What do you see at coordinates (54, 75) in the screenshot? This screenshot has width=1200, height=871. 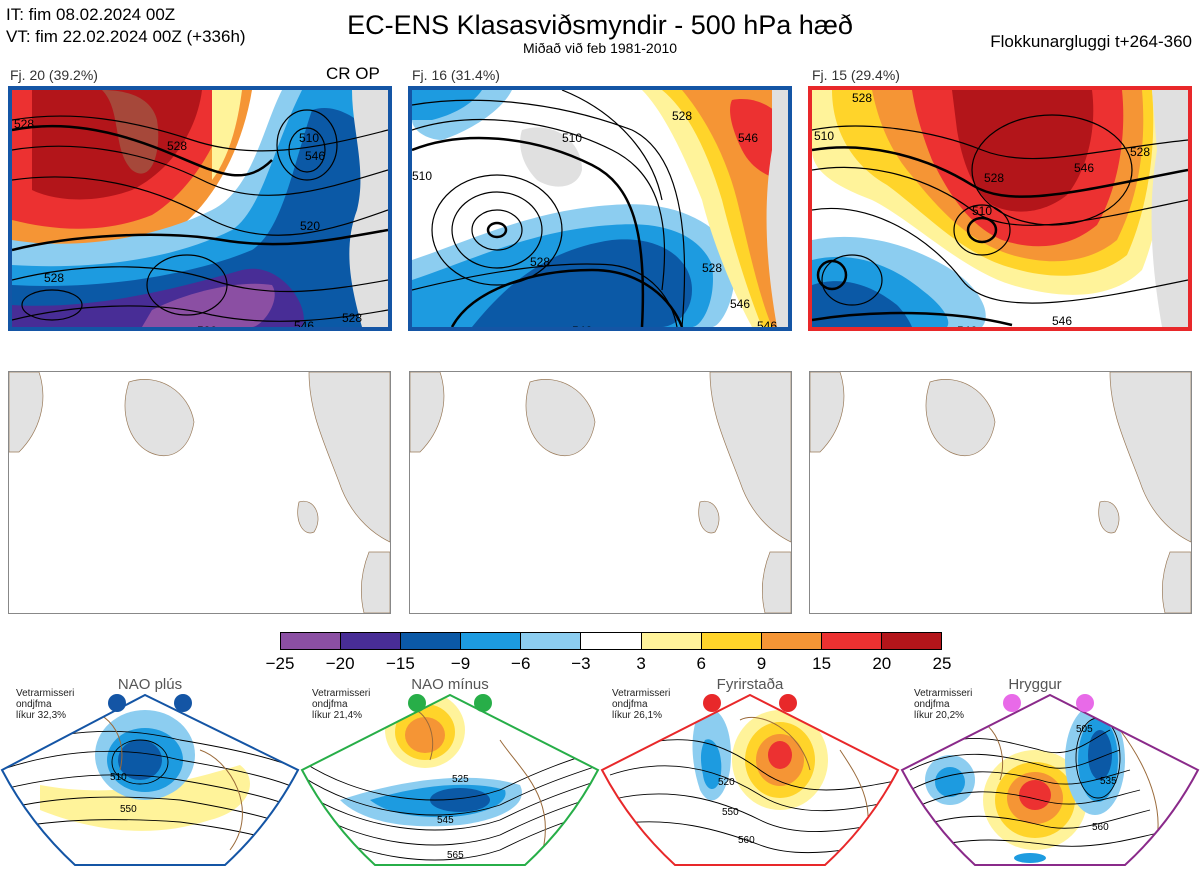 I see `cluster-1-label: Fj. 20 (39.2%)` at bounding box center [54, 75].